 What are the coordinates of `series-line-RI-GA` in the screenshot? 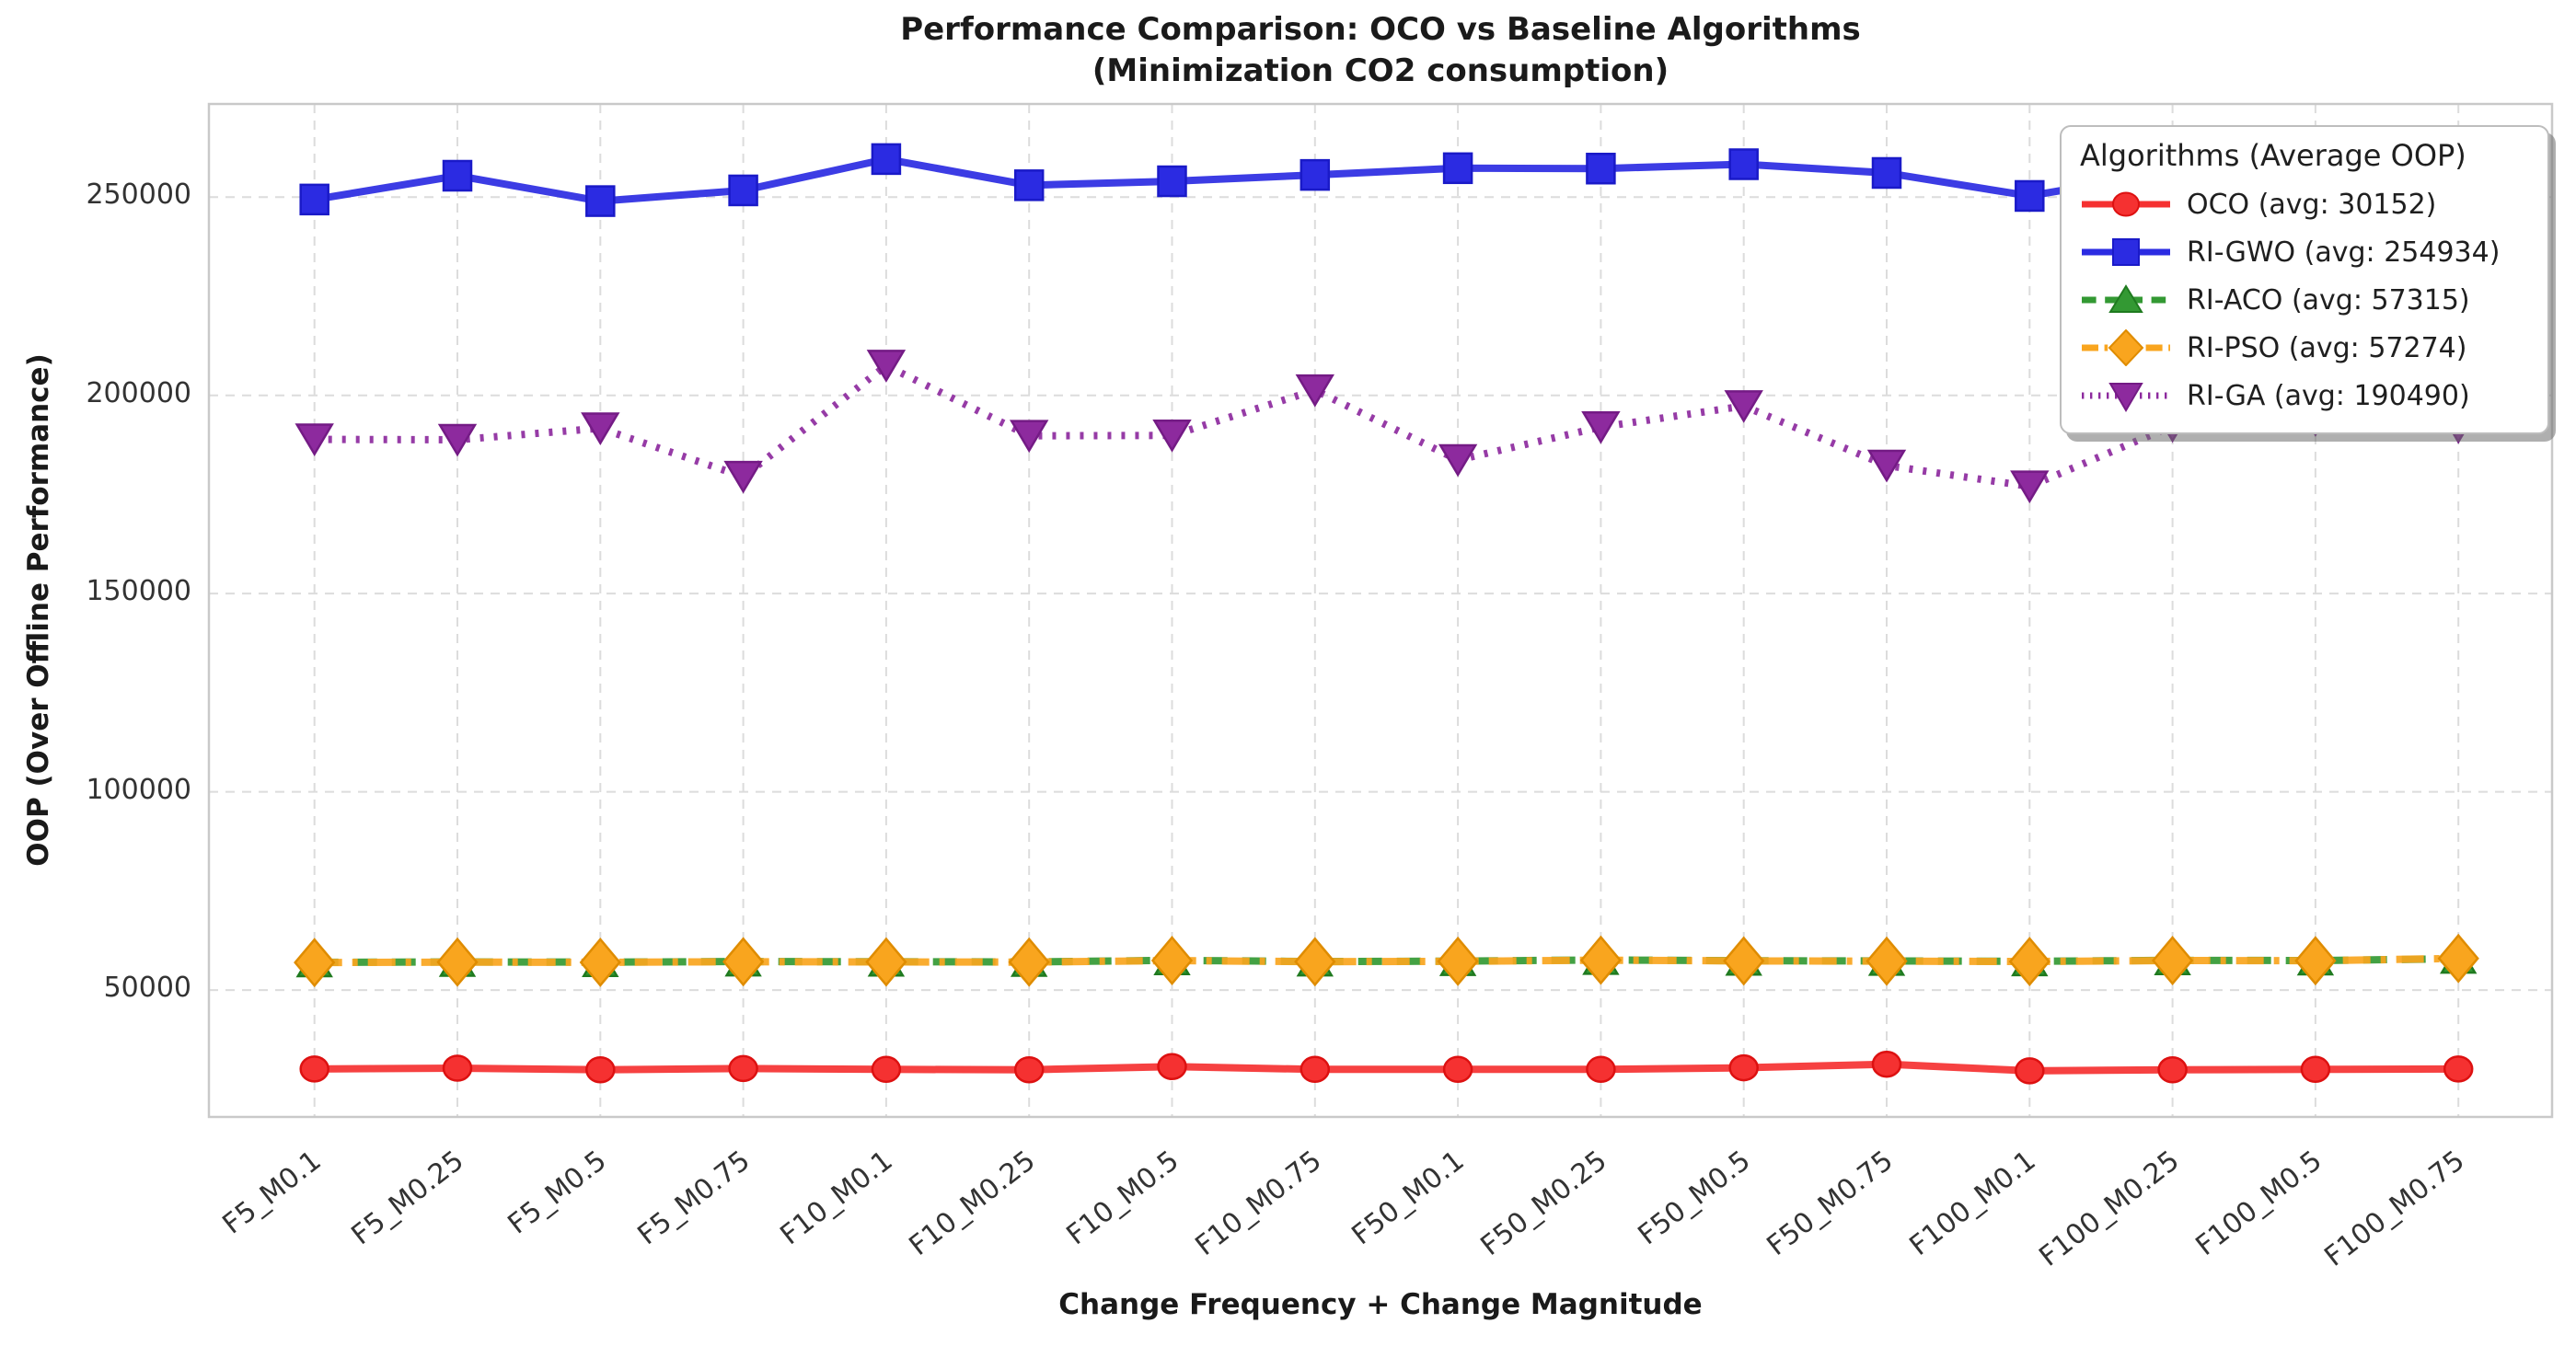 It's located at (1386, 425).